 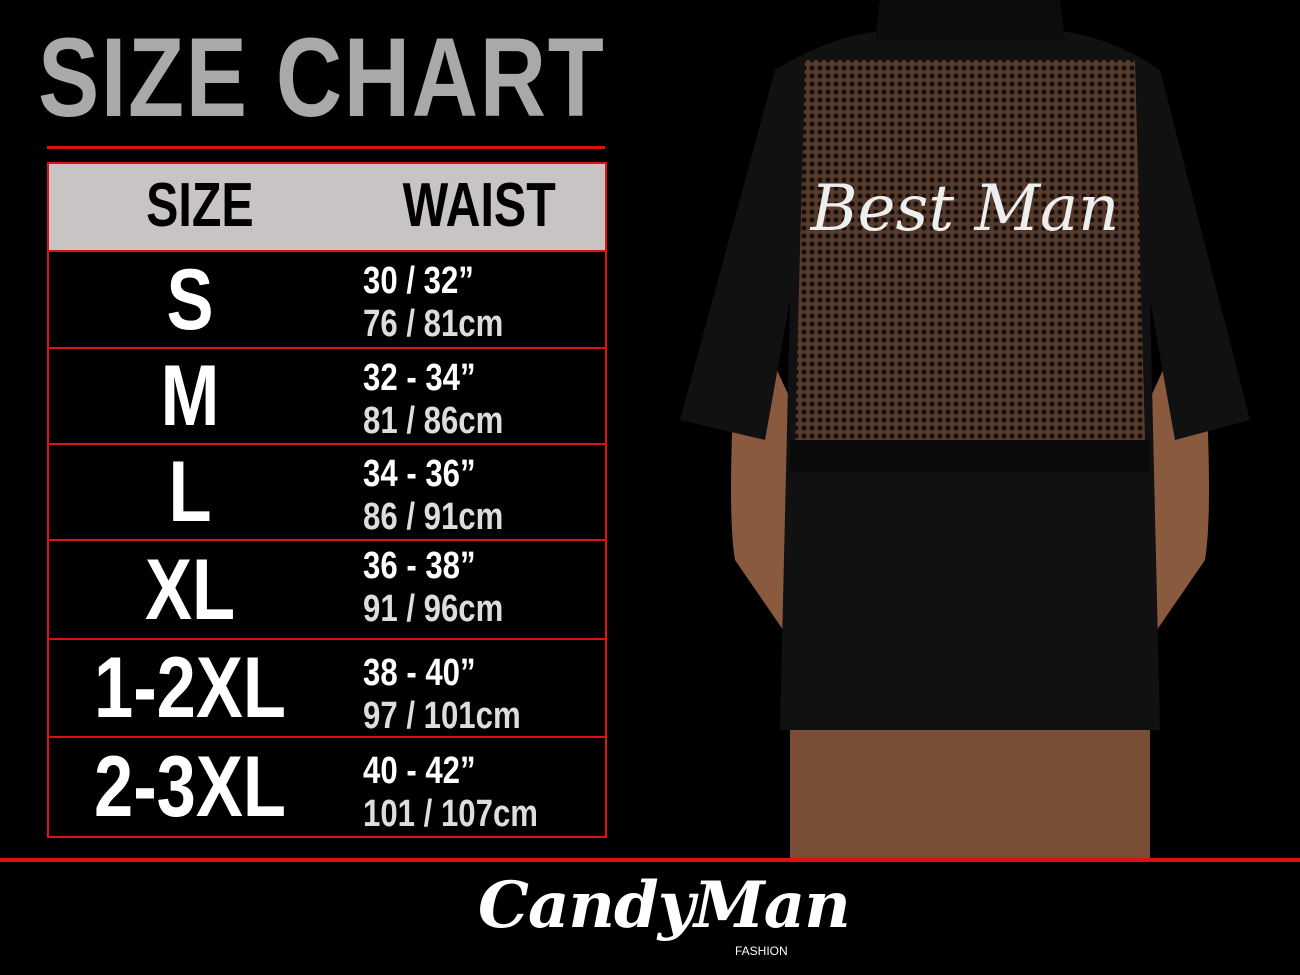 I want to click on header-size: SIZE, so click(x=200, y=205).